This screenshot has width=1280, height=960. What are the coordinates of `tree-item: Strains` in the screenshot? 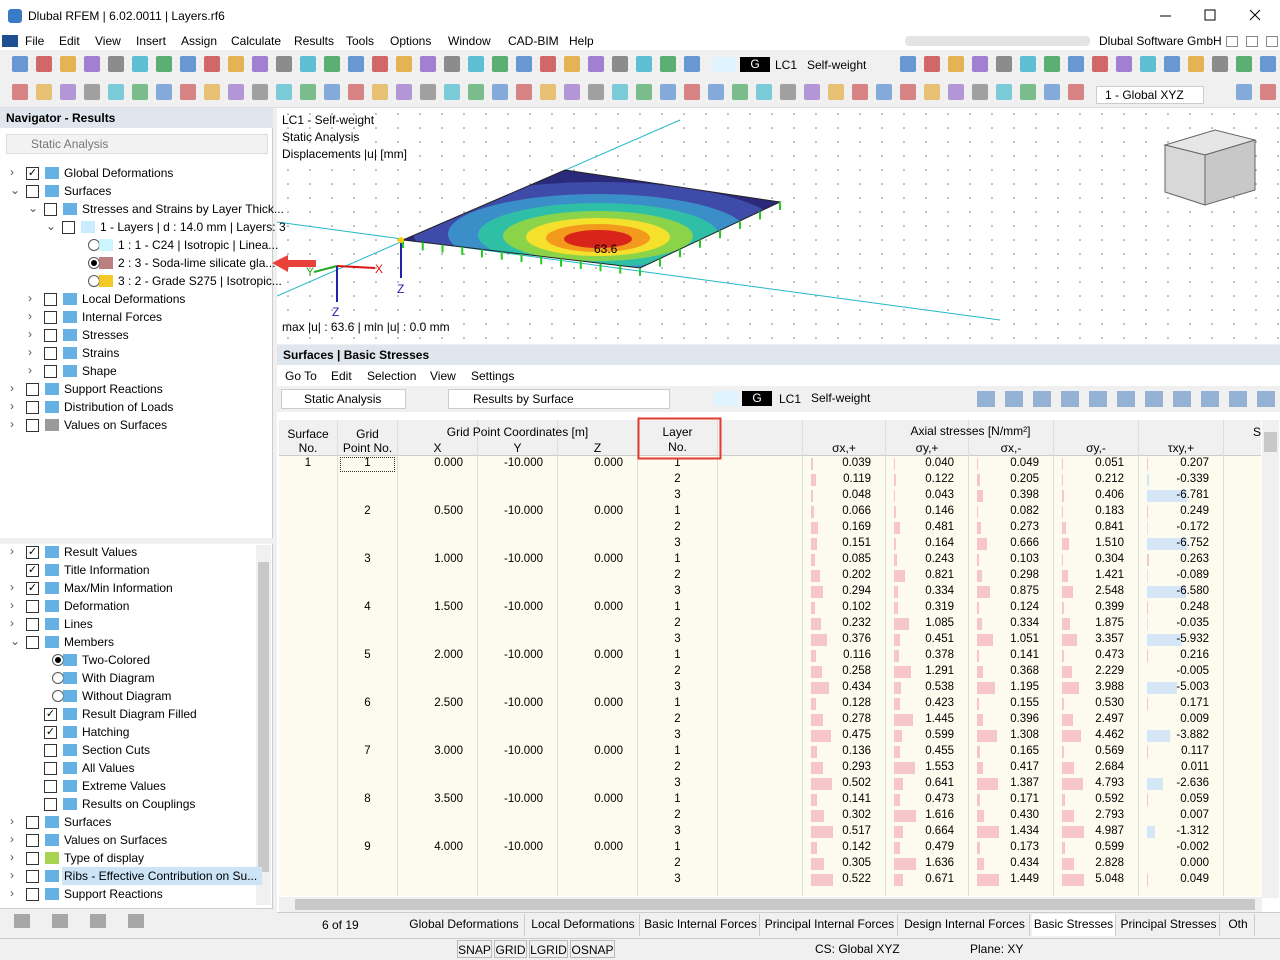 It's located at (101, 353).